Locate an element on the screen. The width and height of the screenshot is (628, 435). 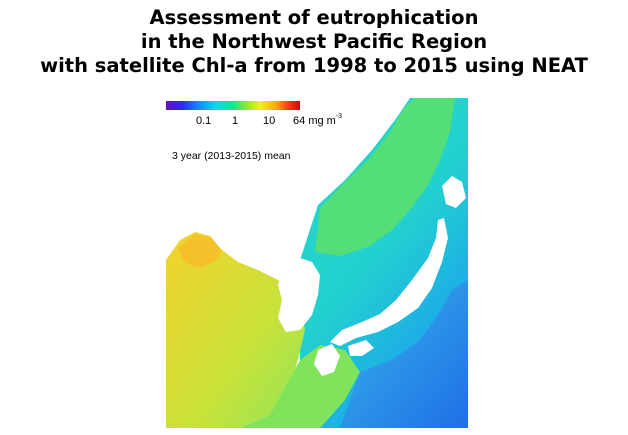
korean-peninsula is located at coordinates (299, 295).